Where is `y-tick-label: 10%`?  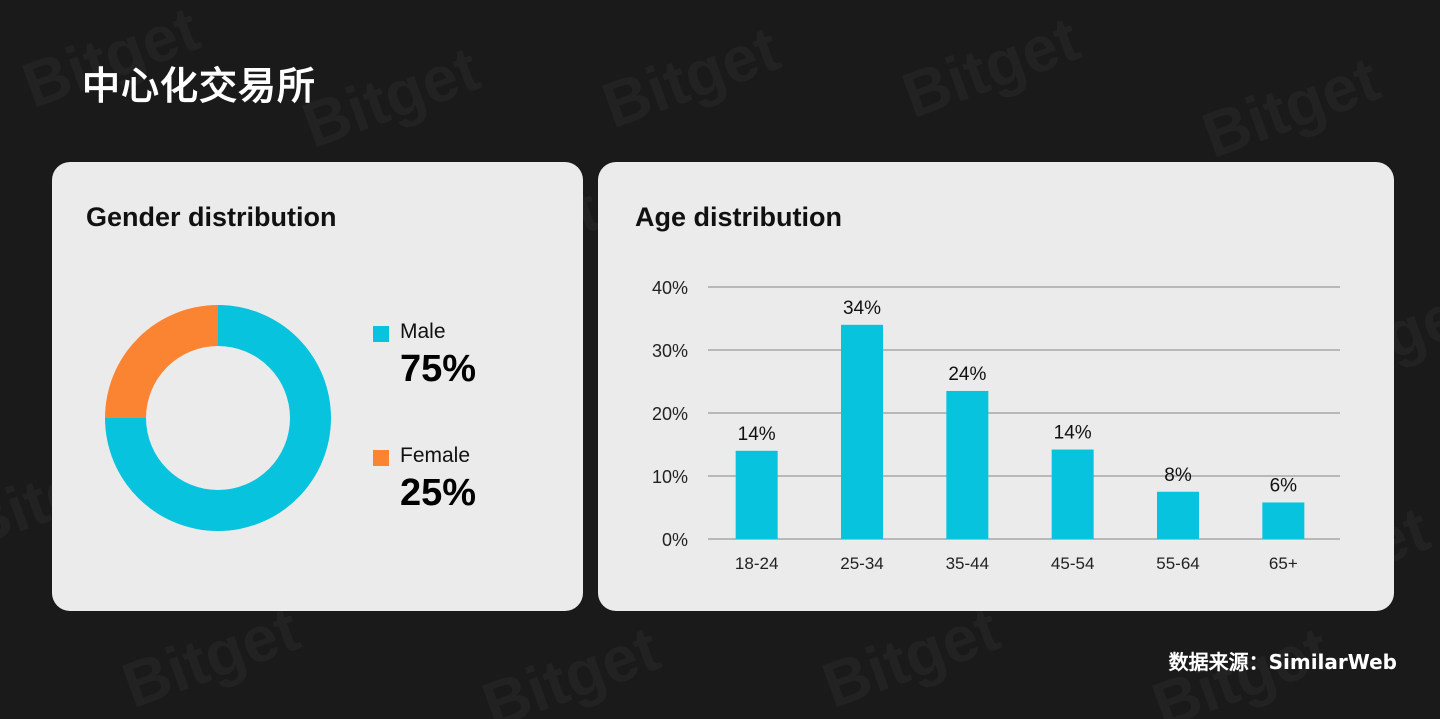 y-tick-label: 10% is located at coordinates (670, 477).